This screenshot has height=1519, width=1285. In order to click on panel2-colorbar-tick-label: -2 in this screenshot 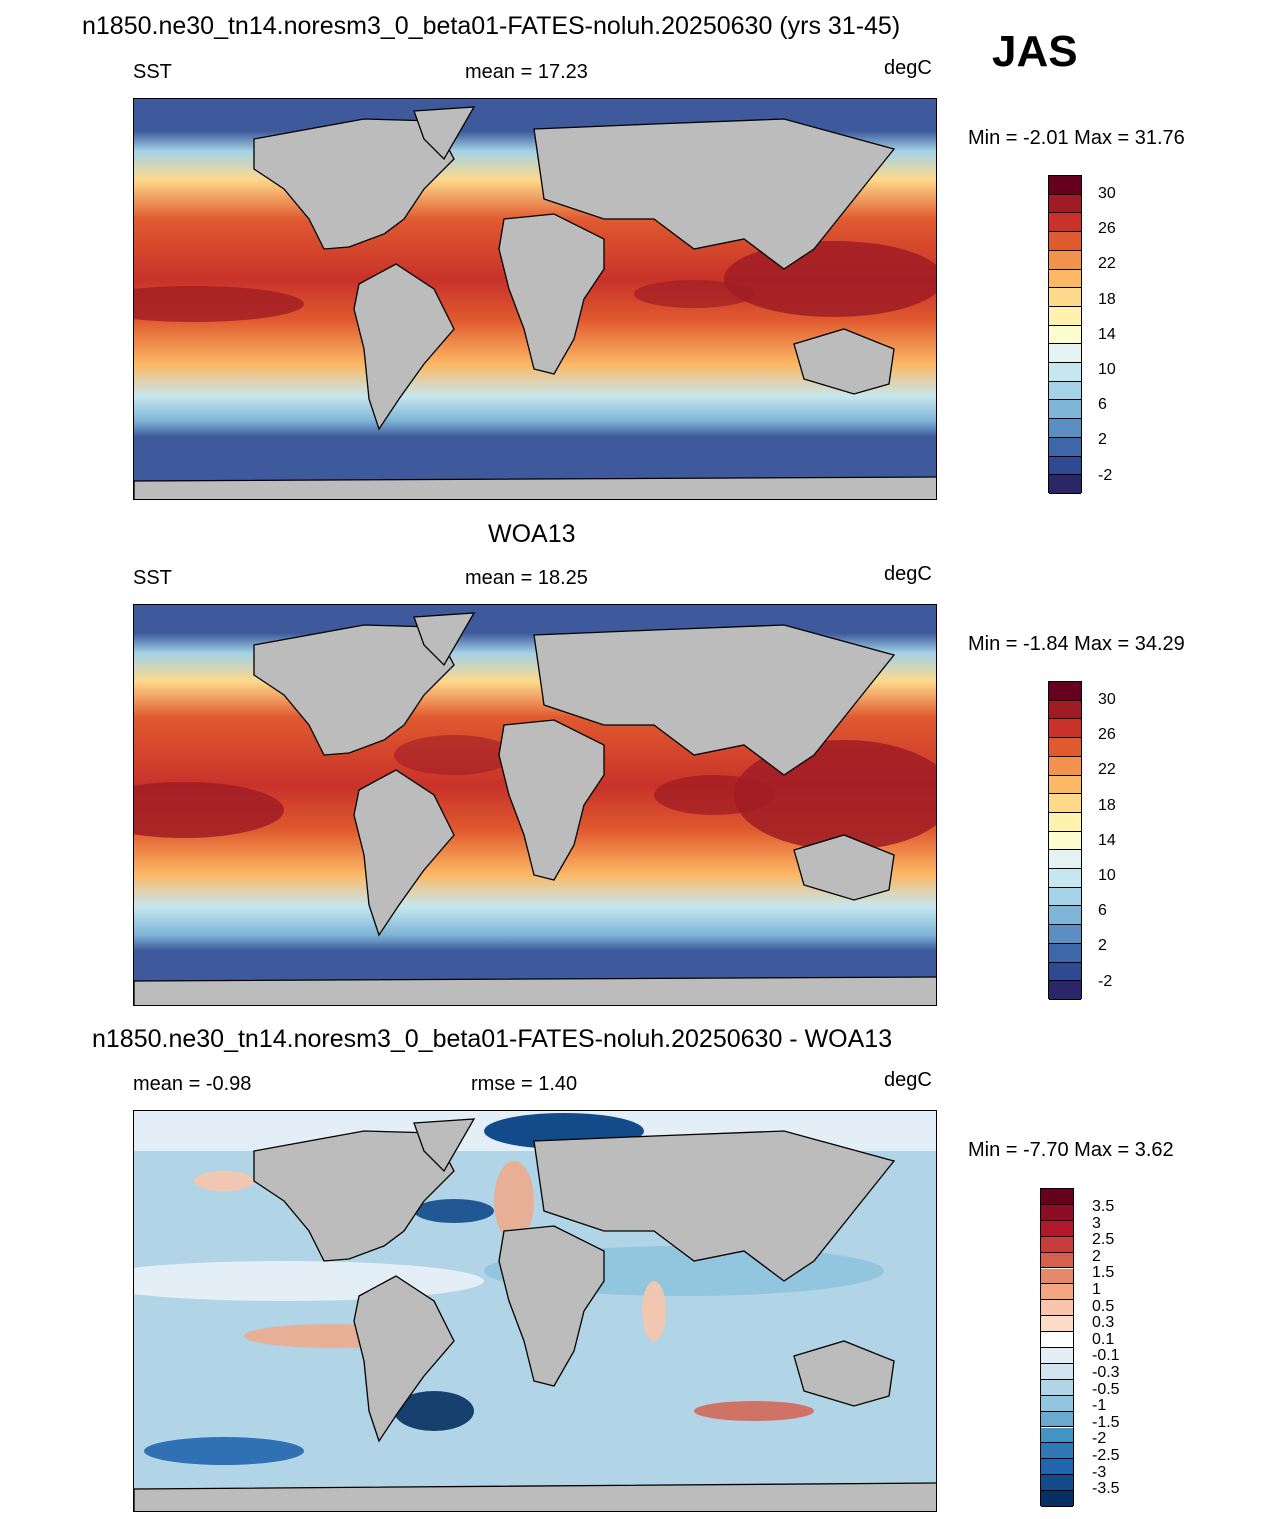, I will do `click(1105, 981)`.